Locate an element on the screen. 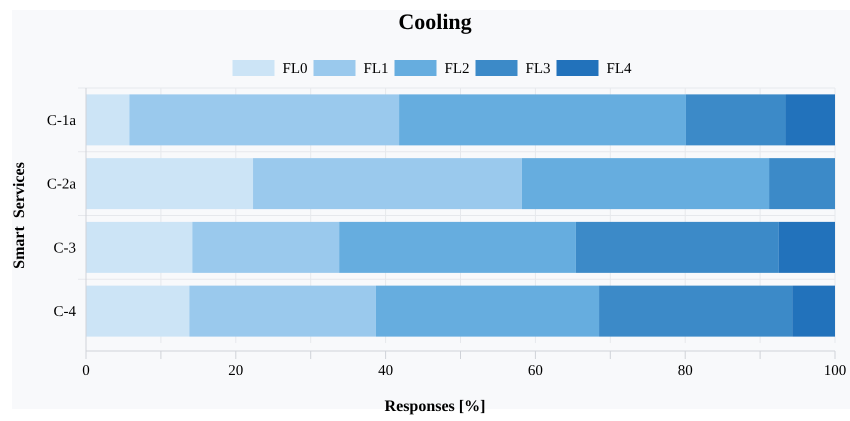 This screenshot has width=850, height=421. legend-label: FL4 is located at coordinates (619, 69).